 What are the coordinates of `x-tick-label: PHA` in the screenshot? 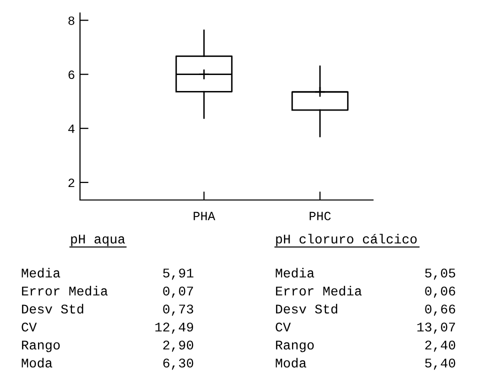 It's located at (205, 216).